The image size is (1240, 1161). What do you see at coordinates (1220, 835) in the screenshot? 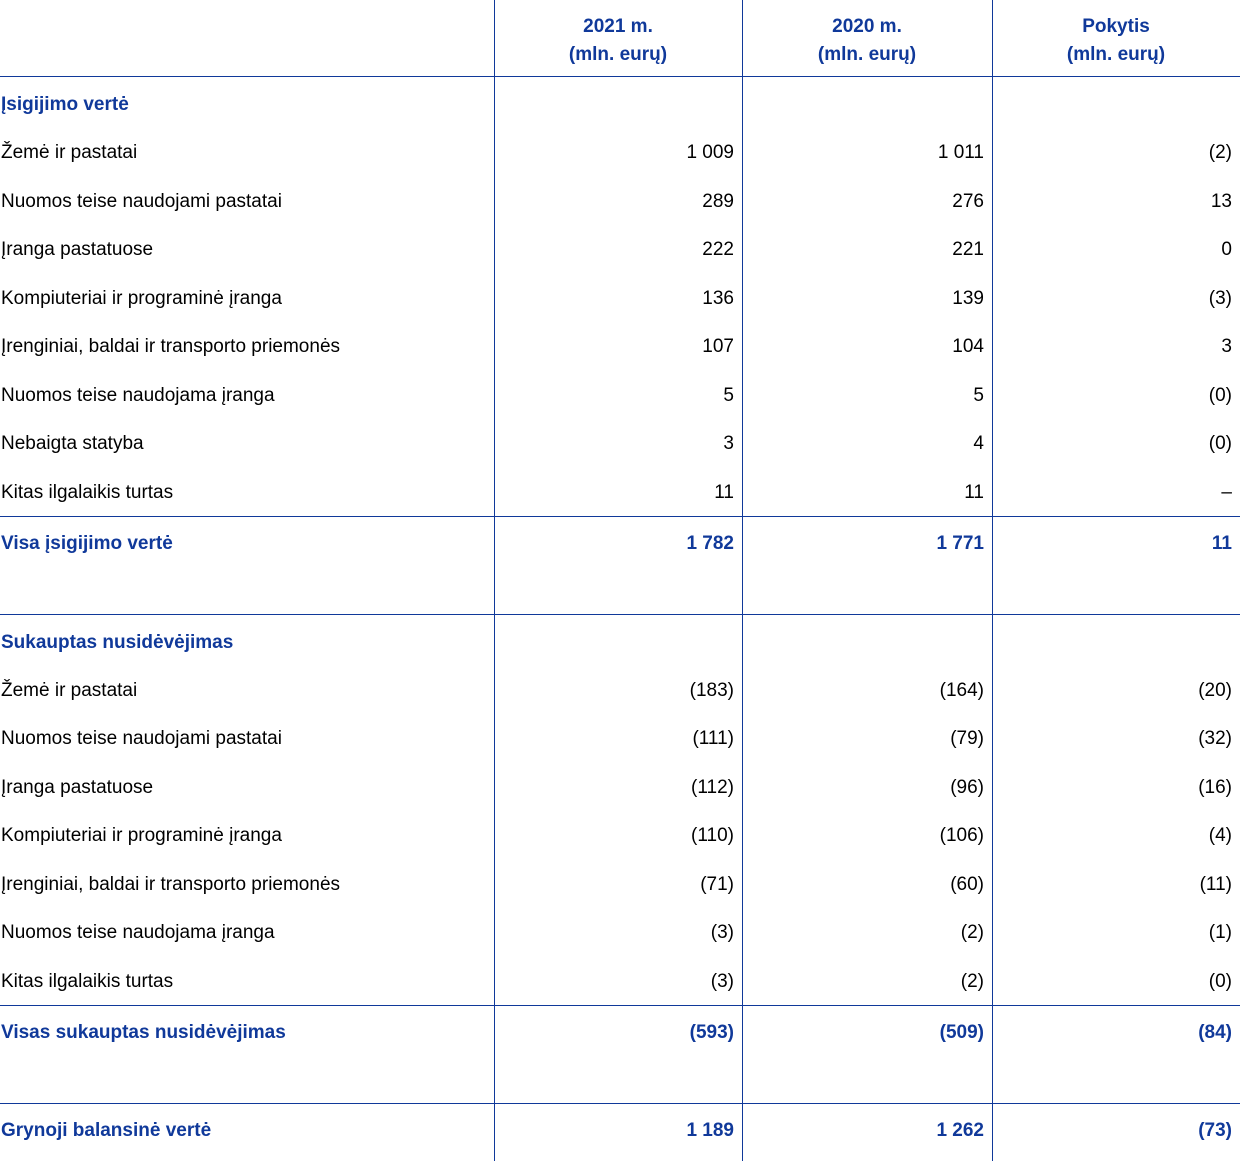
I see `row-value: (4)` at bounding box center [1220, 835].